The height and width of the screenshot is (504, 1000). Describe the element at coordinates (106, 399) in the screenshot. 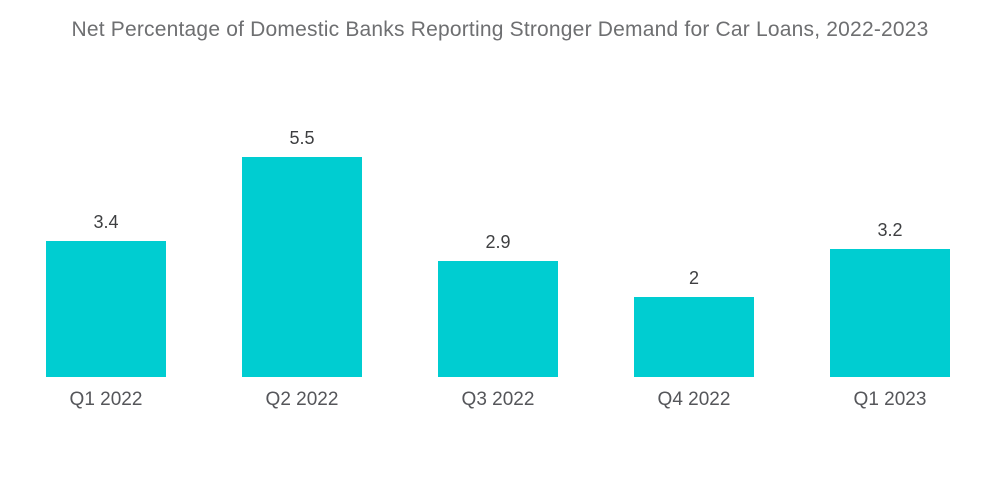

I see `bar-category-label: Q1 2022` at that location.